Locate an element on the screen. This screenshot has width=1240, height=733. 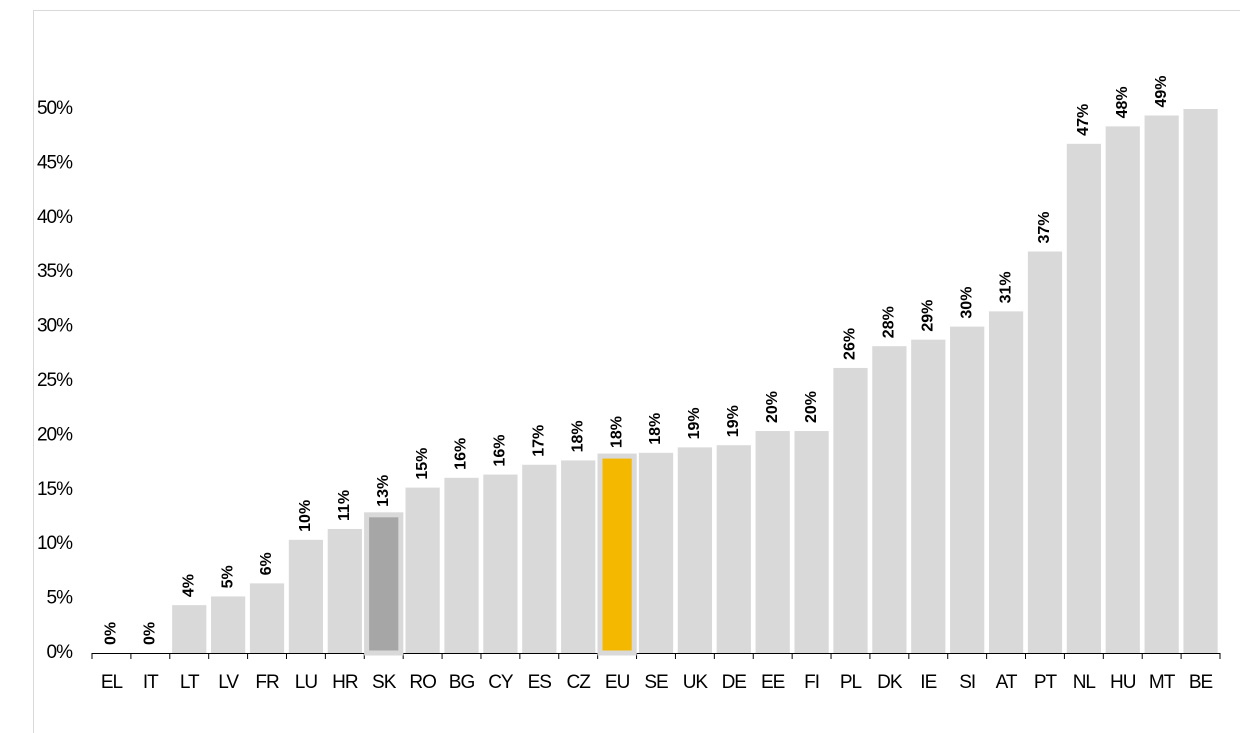
y-tick-label: 50% is located at coordinates (55, 108).